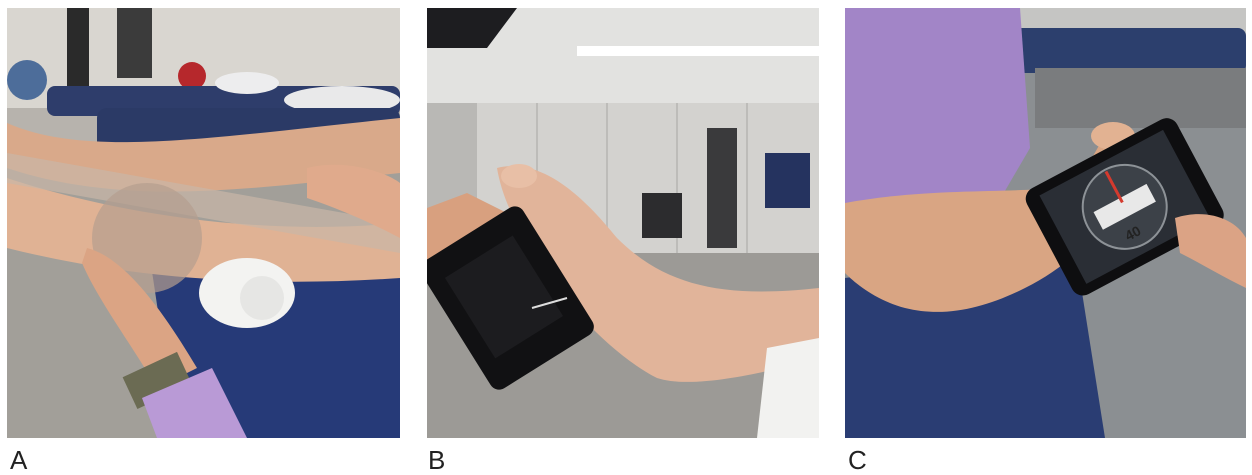 The width and height of the screenshot is (1252, 475). I want to click on phone-icon, so click(1124, 207).